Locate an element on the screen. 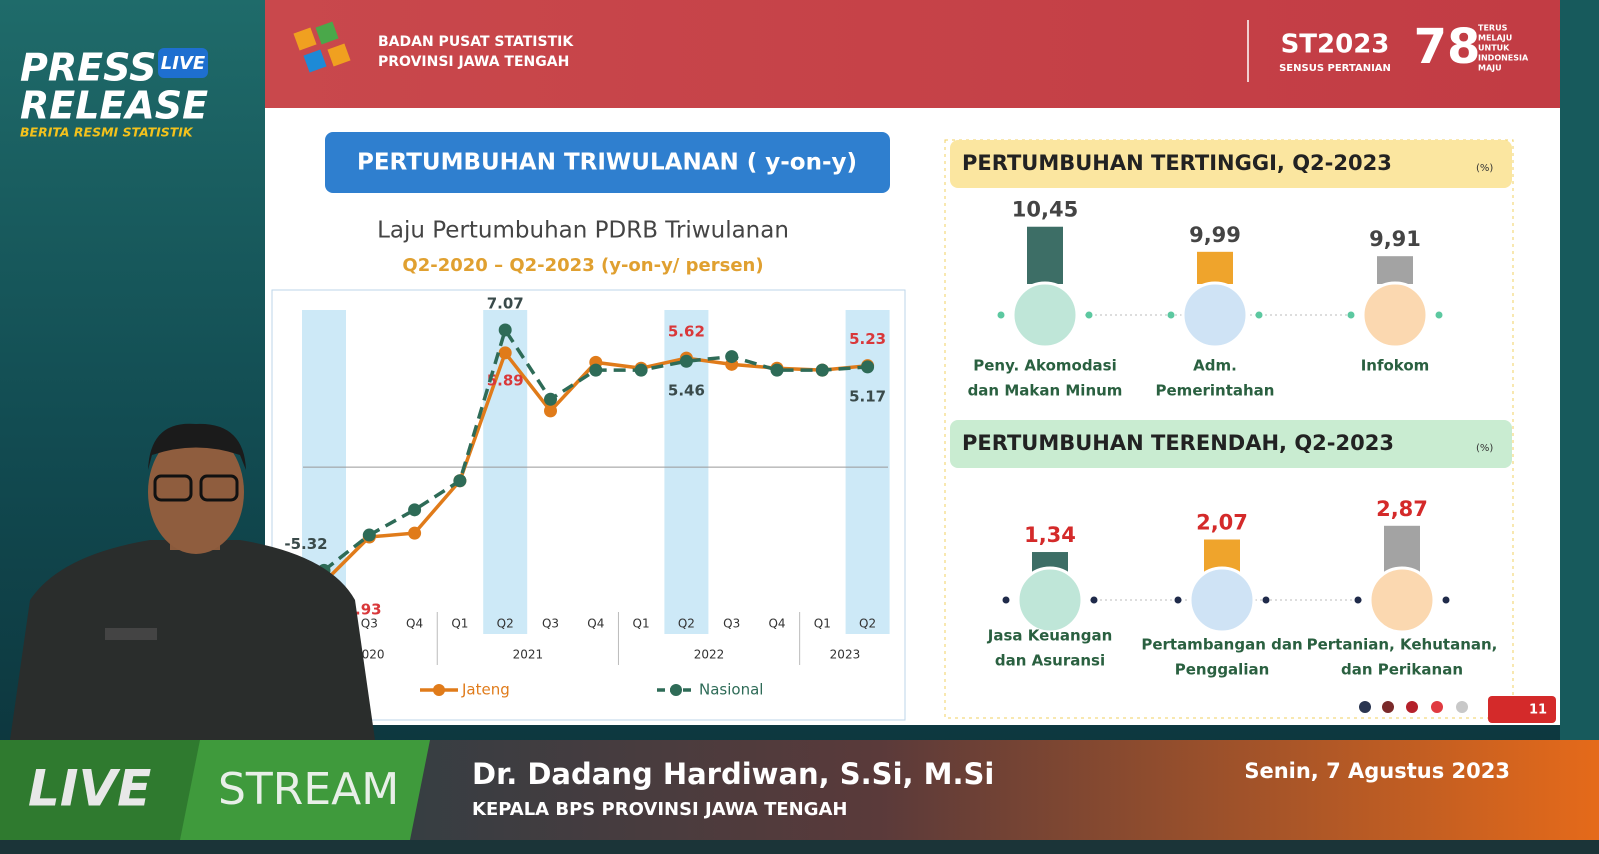  panel-item-name: Penggalian is located at coordinates (1222, 670).